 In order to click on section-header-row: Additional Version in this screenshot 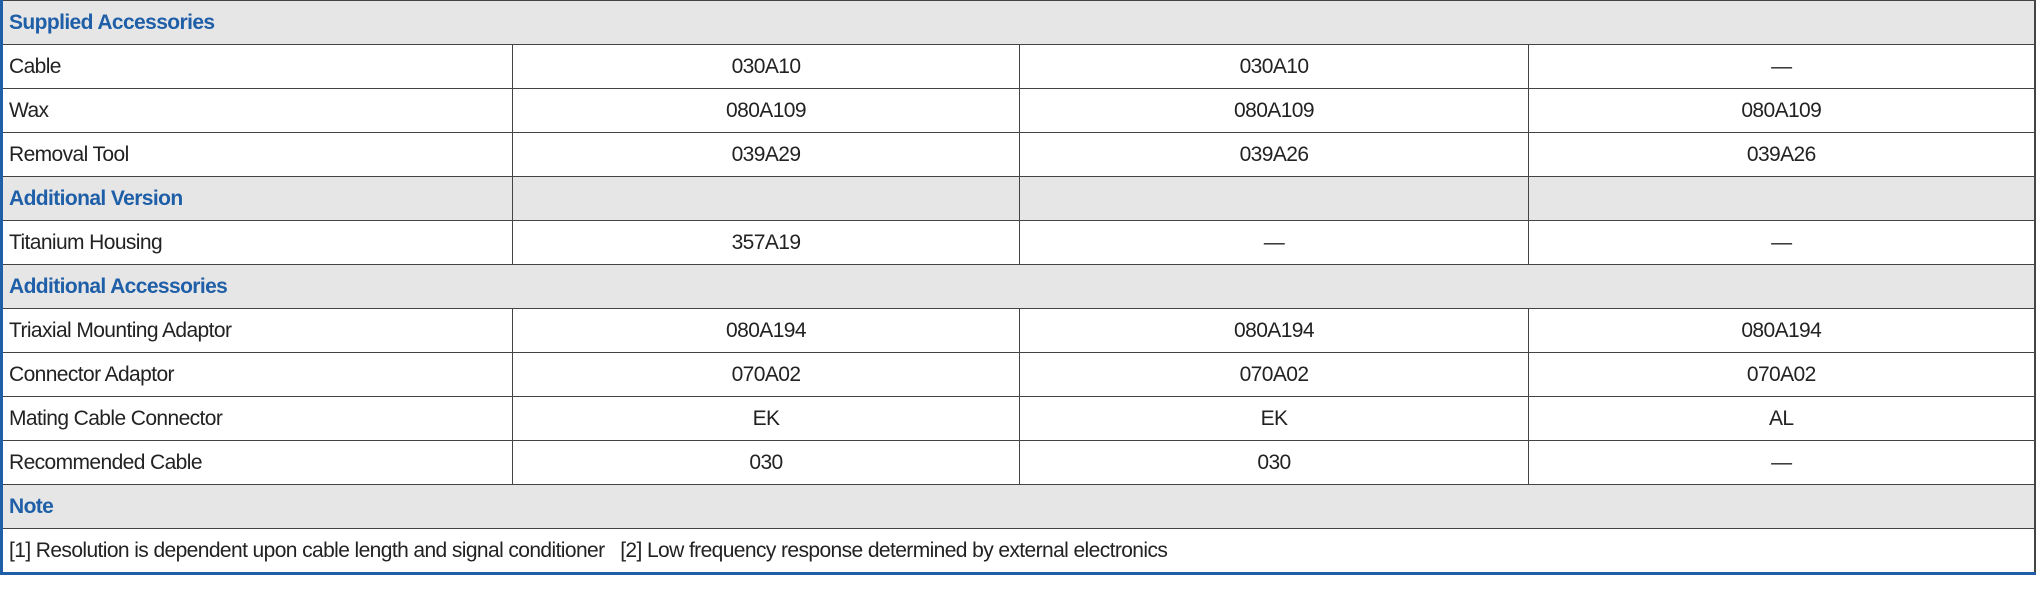, I will do `click(1018, 198)`.